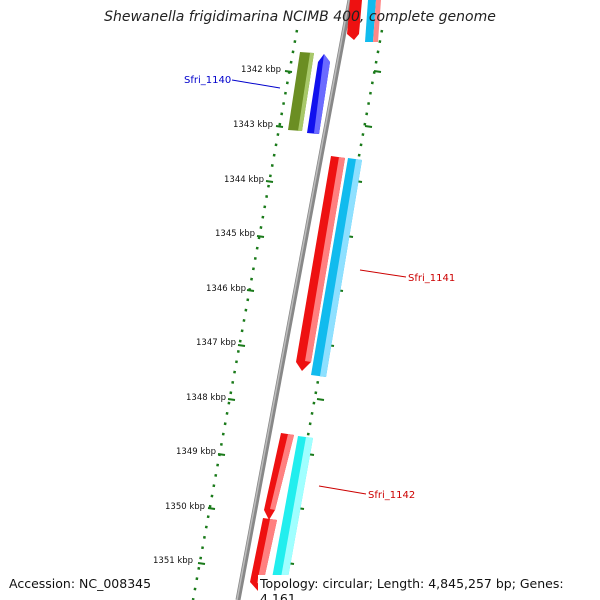 Image resolution: width=600 pixels, height=600 pixels. Describe the element at coordinates (391, 495) in the screenshot. I see `gene-label-sfri-1142: Sfri_1142` at that location.